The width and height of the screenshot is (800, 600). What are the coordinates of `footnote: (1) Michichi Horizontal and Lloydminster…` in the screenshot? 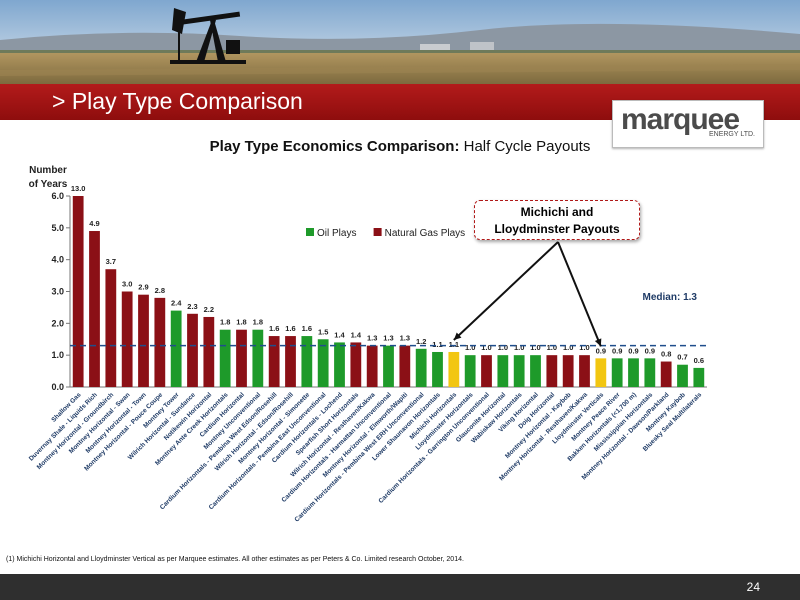 It's located at (235, 559).